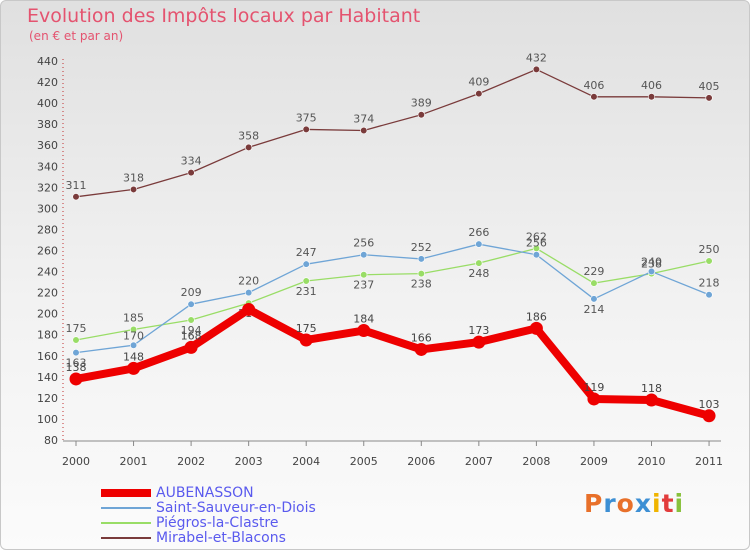 The width and height of the screenshot is (750, 550). Describe the element at coordinates (306, 291) in the screenshot. I see `data-label-2: 231` at that location.